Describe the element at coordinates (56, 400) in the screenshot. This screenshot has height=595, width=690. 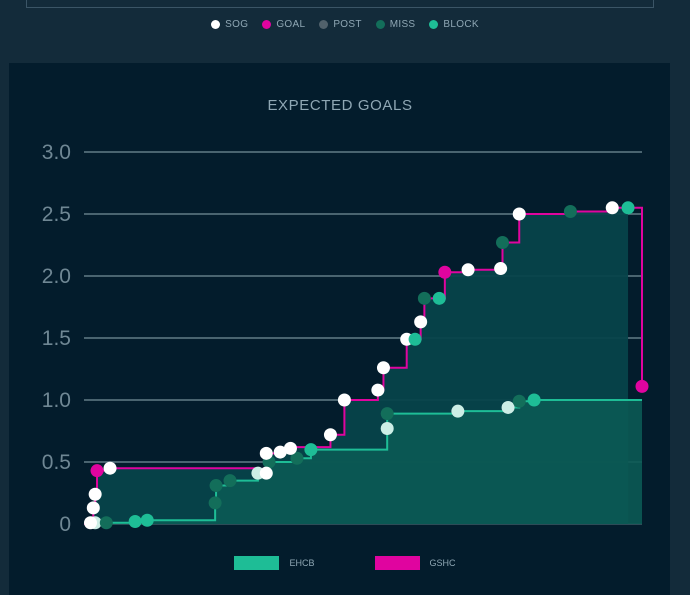
I see `y-tick-label: 1.0` at that location.